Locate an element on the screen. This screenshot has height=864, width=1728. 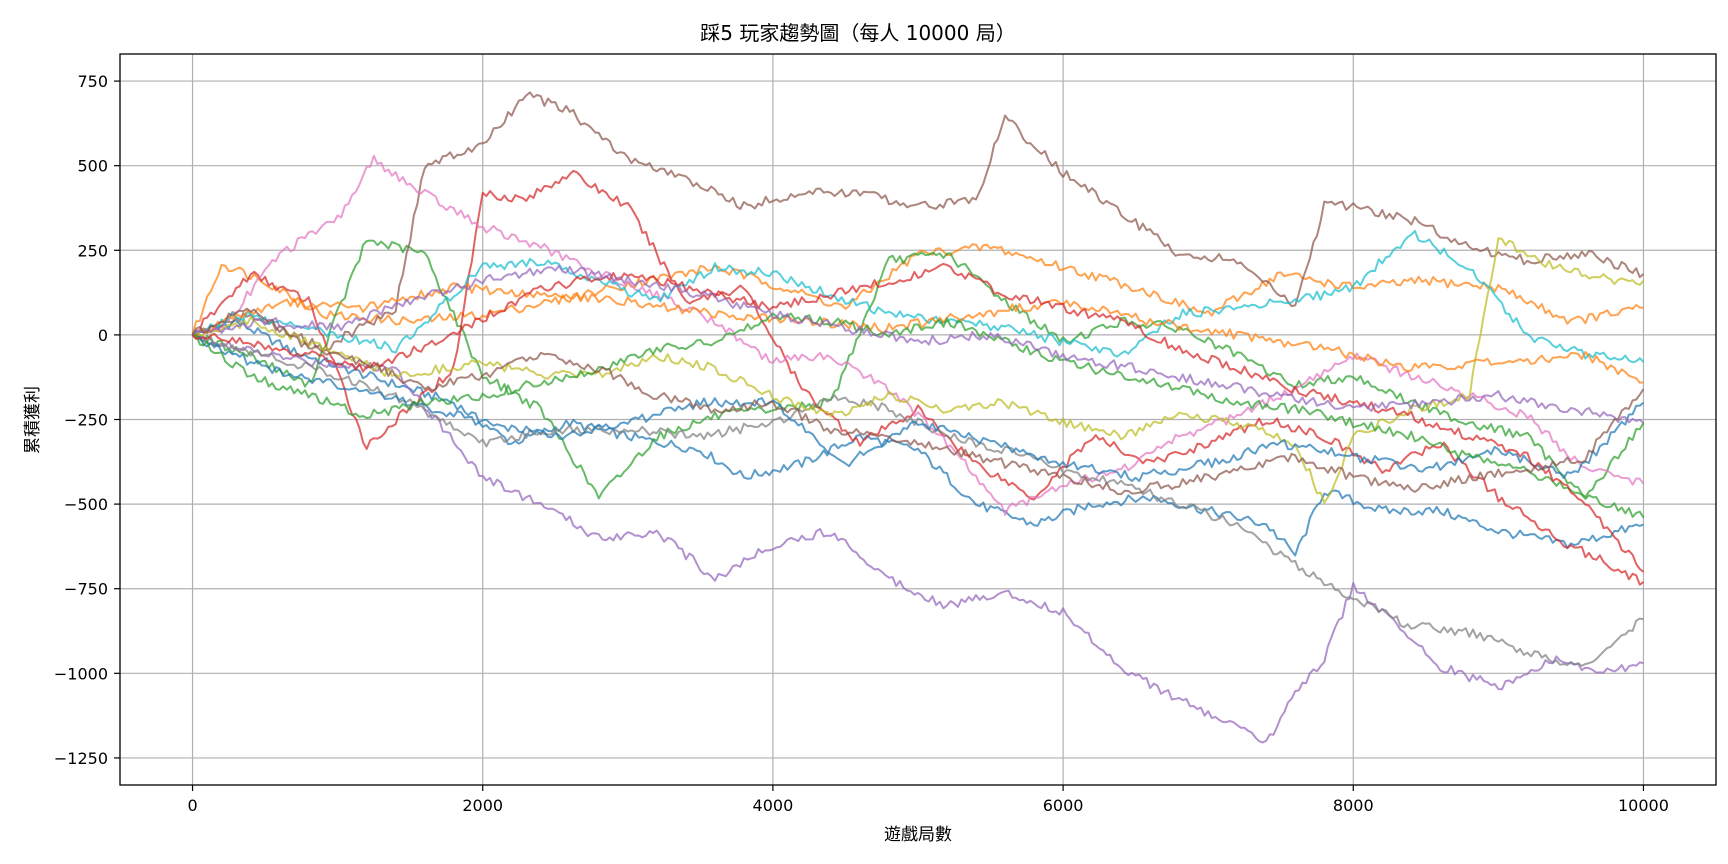
x-axis-label: 遊戲局數 is located at coordinates (918, 835).